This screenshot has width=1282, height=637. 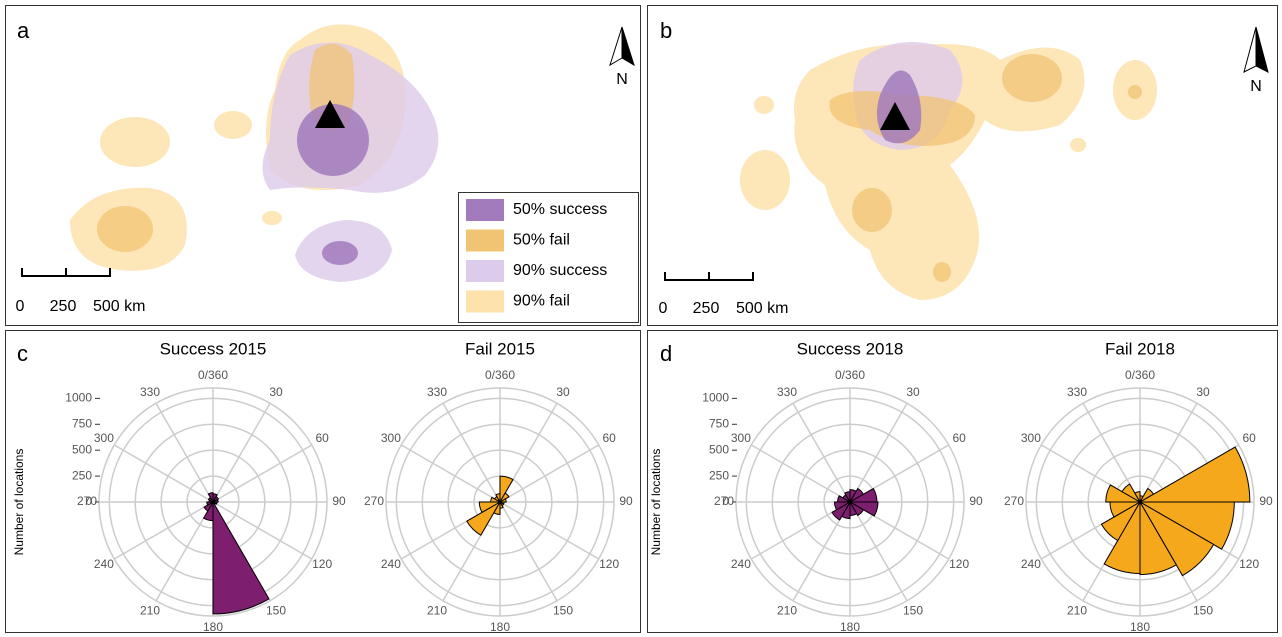 I want to click on y-tick-label: 1000, so click(x=78, y=398).